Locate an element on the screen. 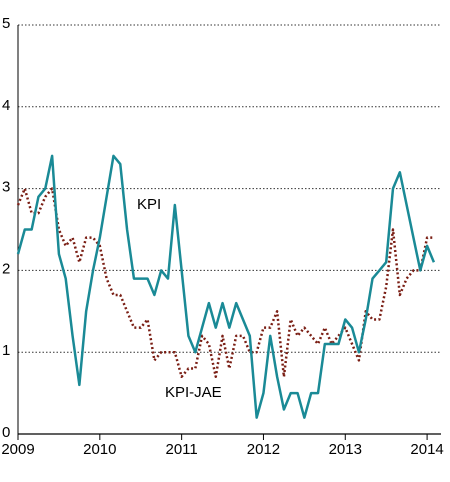 Image resolution: width=450 pixels, height=482 pixels. x-tick-label: 2012 is located at coordinates (263, 449).